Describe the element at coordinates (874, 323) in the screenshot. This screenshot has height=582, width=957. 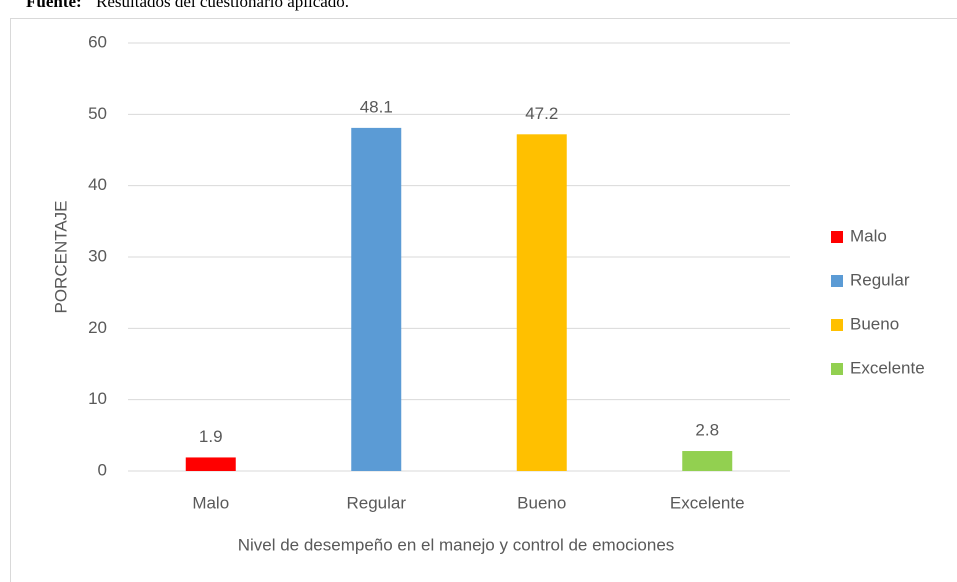
I see `legend-label: Bueno` at that location.